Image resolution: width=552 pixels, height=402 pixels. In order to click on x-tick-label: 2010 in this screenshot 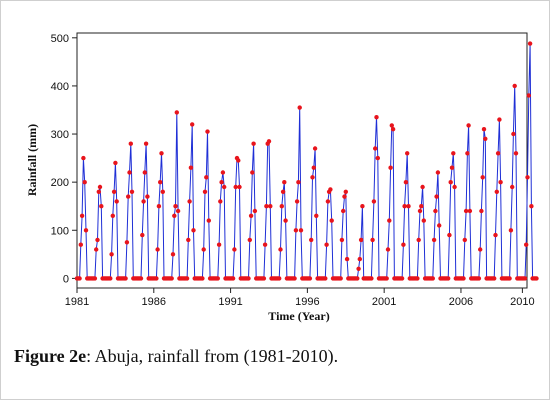, I will do `click(522, 302)`.